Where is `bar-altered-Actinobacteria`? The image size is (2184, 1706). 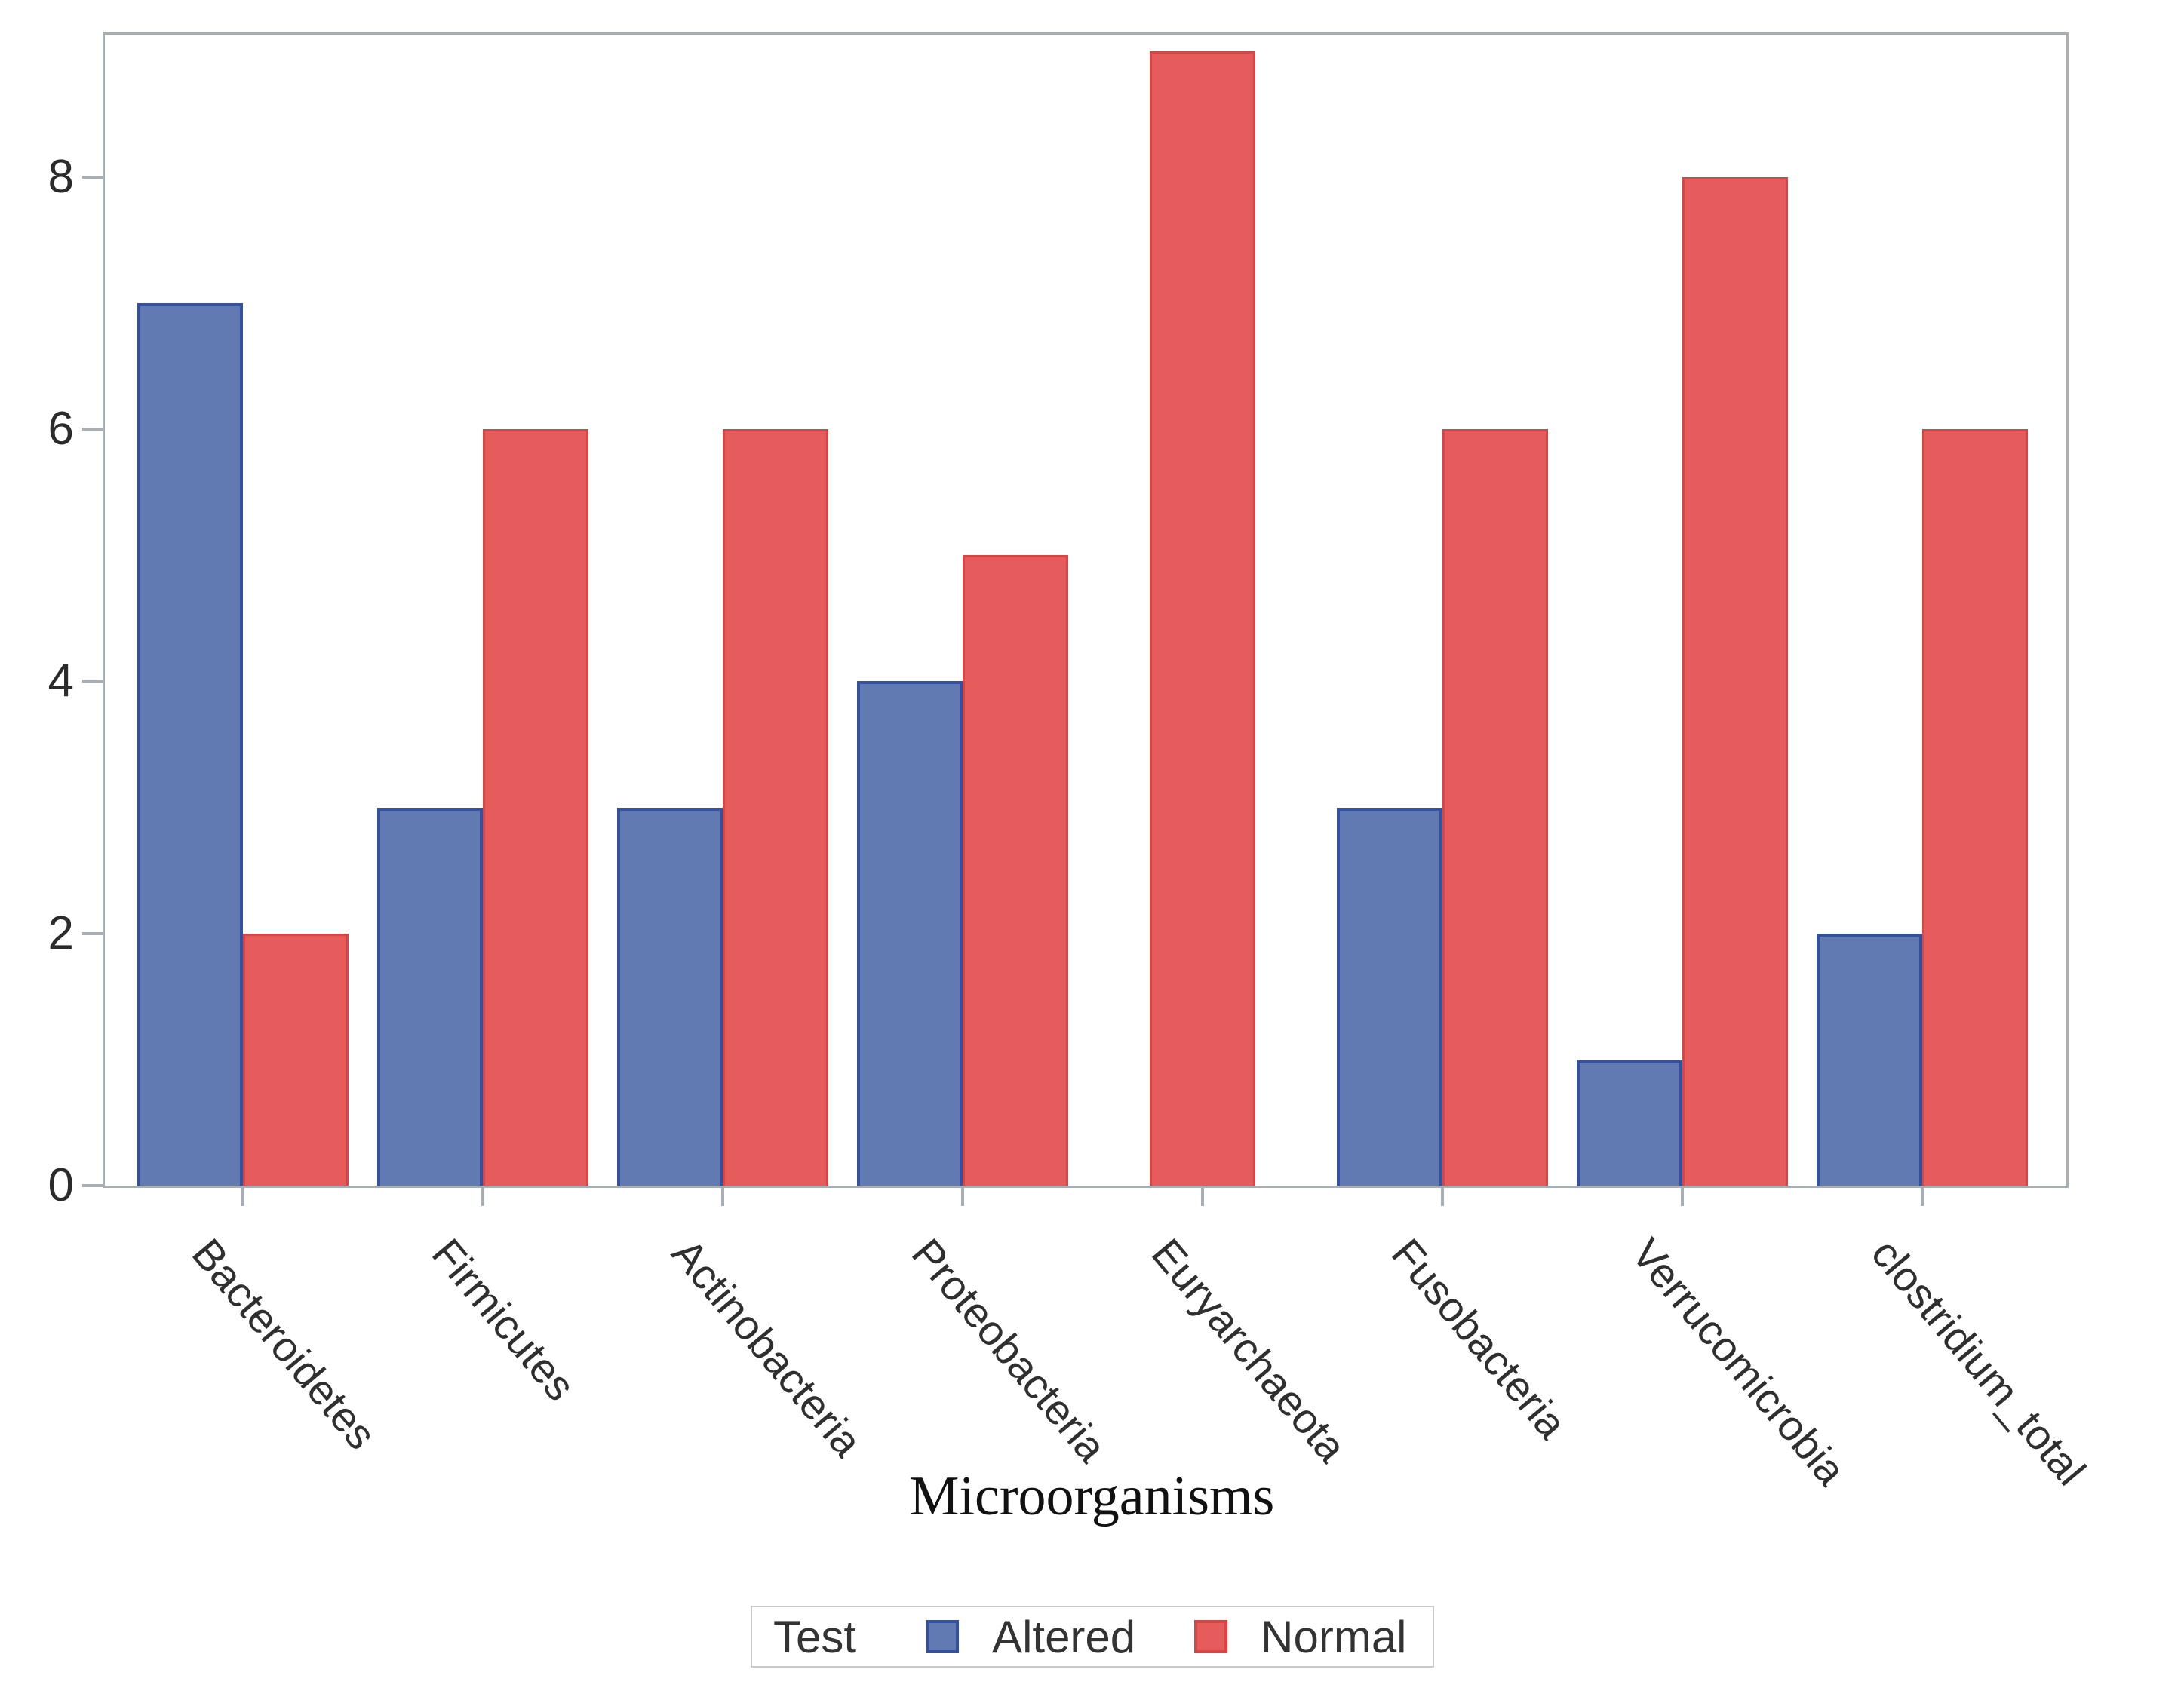
bar-altered-Actinobacteria is located at coordinates (670, 997).